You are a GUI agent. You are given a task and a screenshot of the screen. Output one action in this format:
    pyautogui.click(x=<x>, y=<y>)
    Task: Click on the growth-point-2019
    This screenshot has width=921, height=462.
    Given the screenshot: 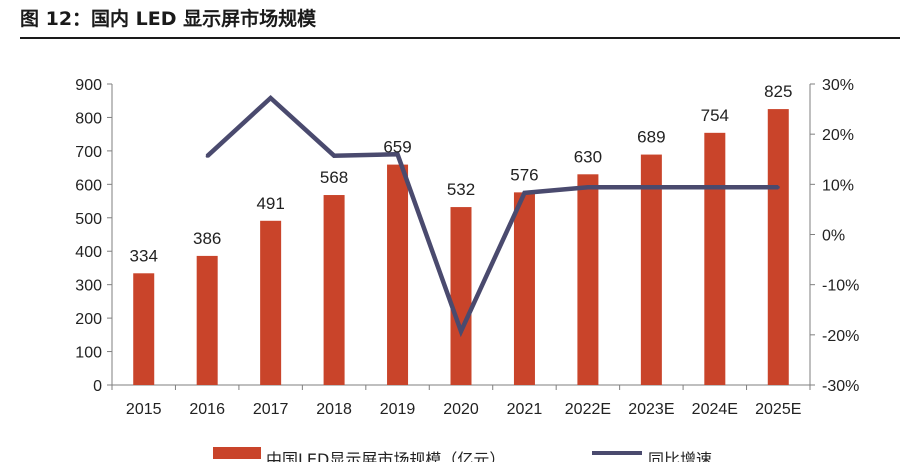 What is the action you would take?
    pyautogui.click(x=398, y=154)
    